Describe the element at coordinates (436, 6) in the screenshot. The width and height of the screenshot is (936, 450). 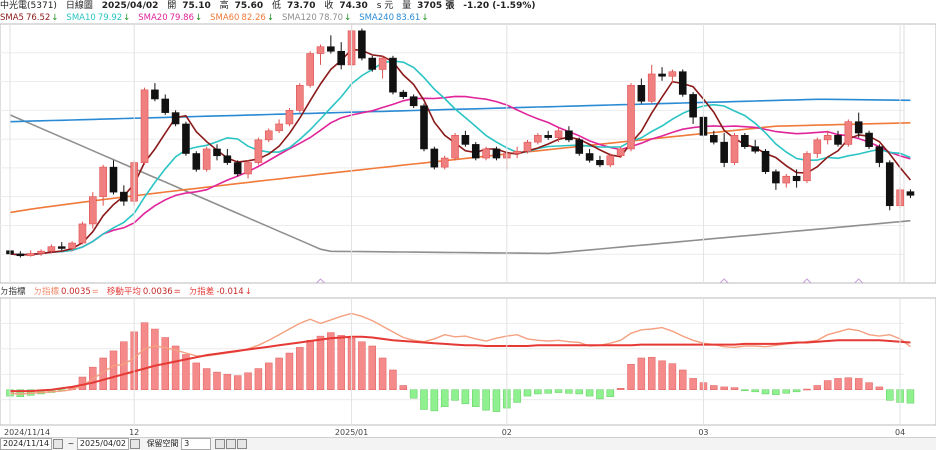
I see `volume-value: 3705 張` at that location.